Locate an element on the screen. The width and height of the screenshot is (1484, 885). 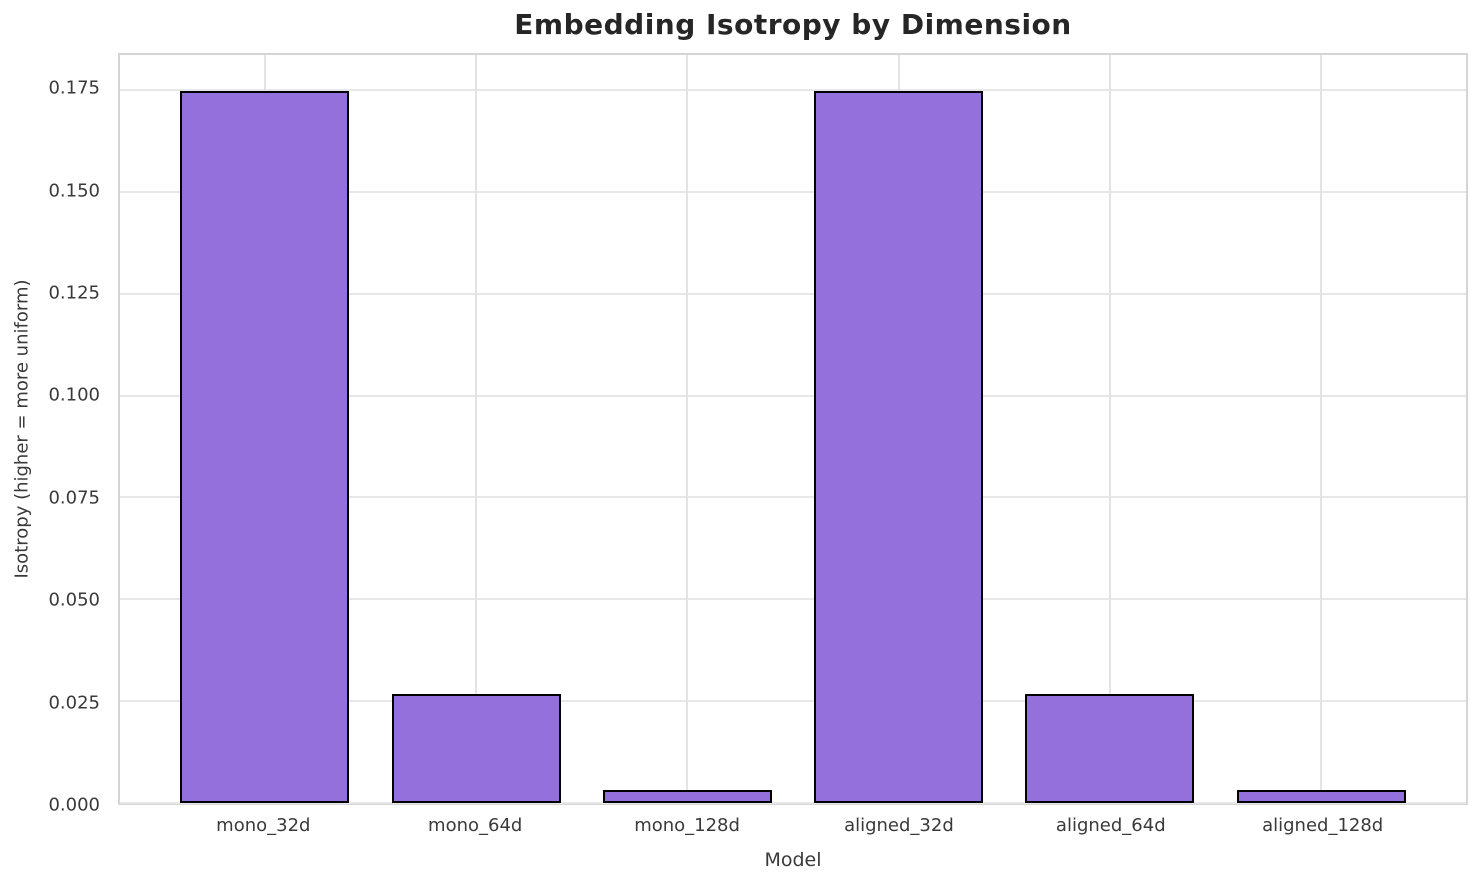
bar-aligned_64d is located at coordinates (1110, 748).